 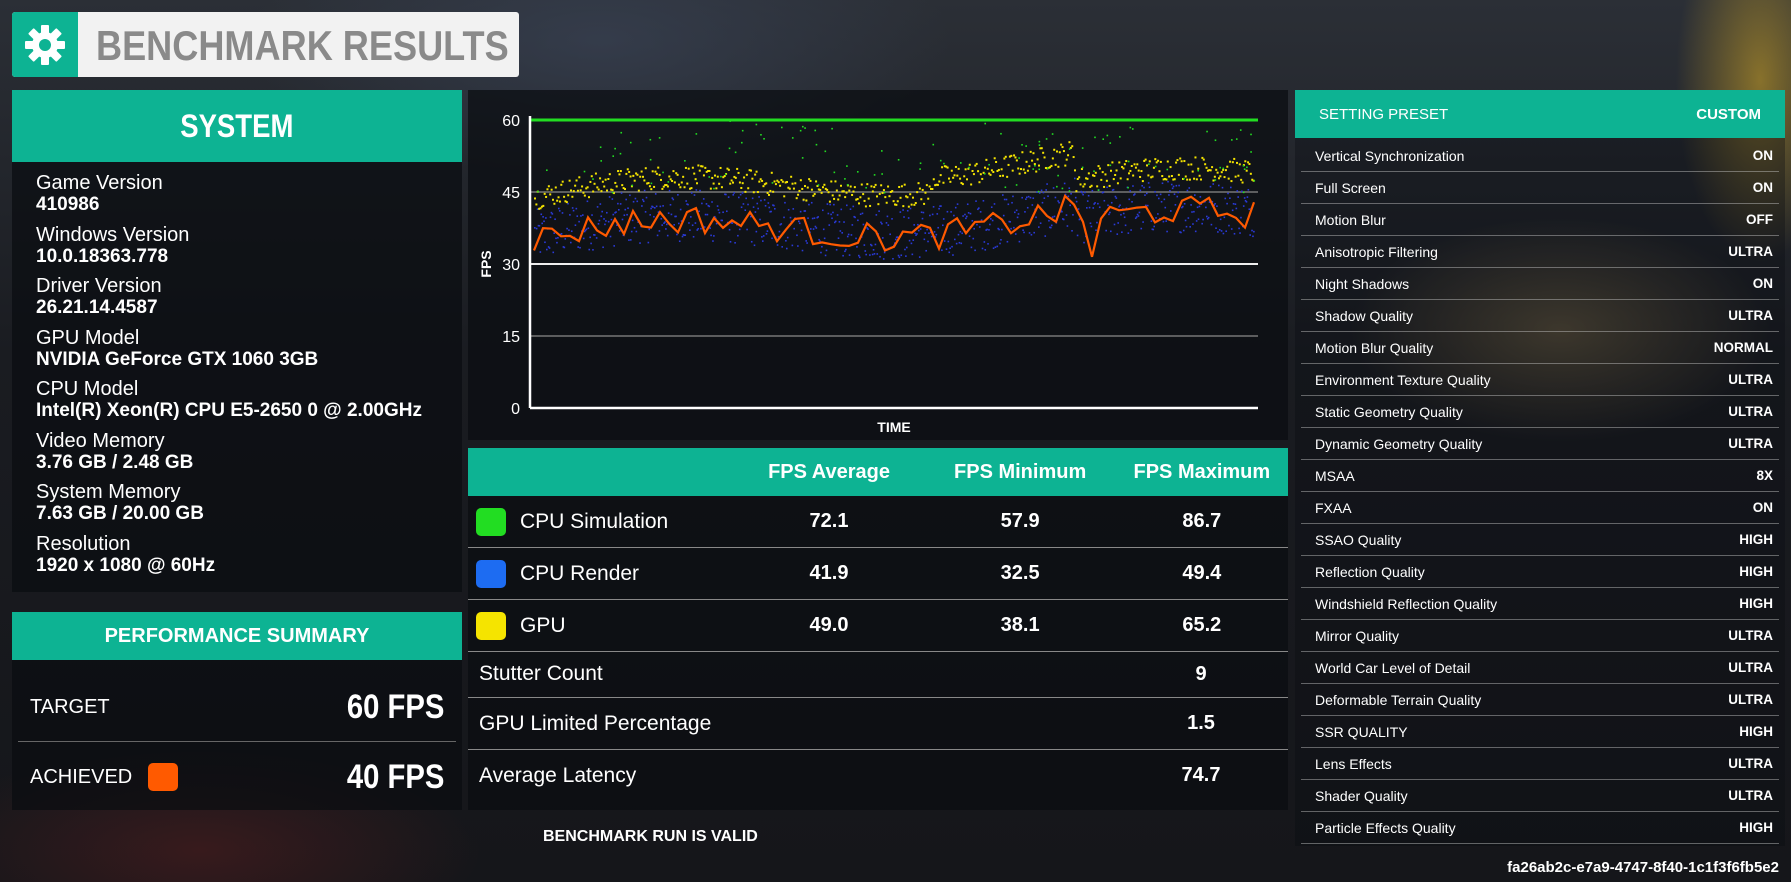 What do you see at coordinates (1399, 443) in the screenshot?
I see `setting-label: Dynamic Geometry Quality` at bounding box center [1399, 443].